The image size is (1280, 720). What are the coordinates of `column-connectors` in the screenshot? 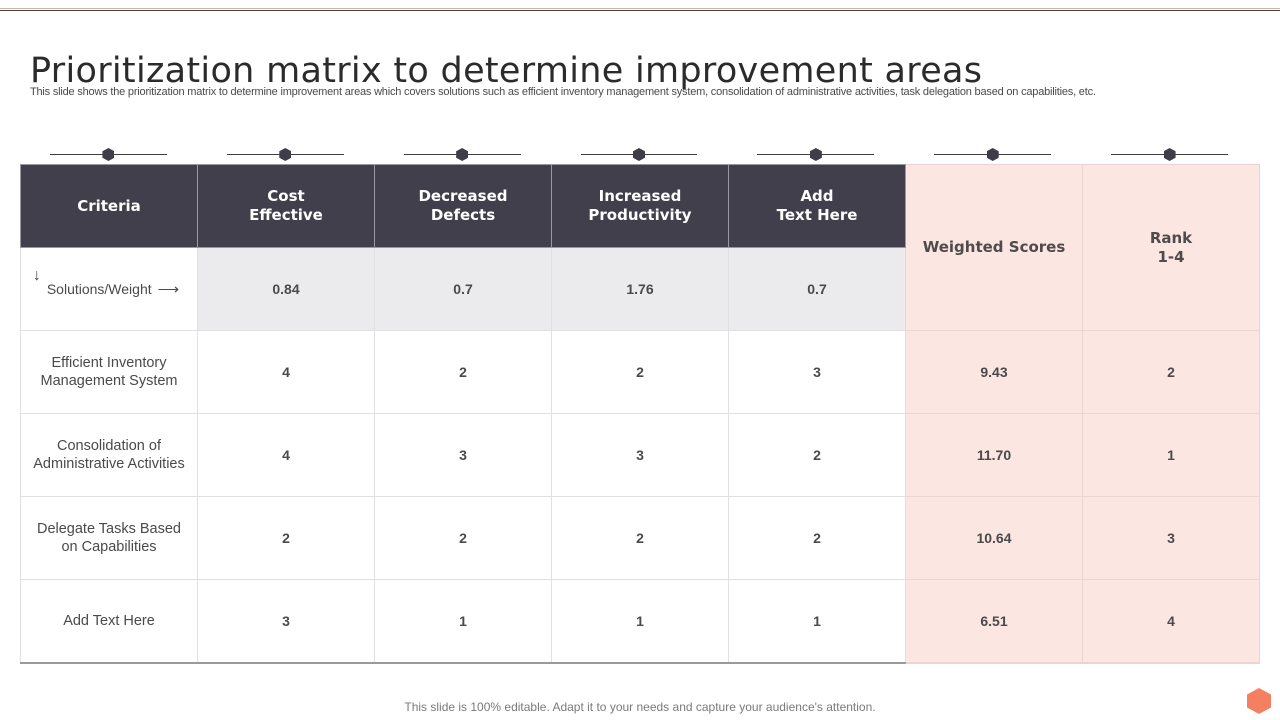 It's located at (639, 154).